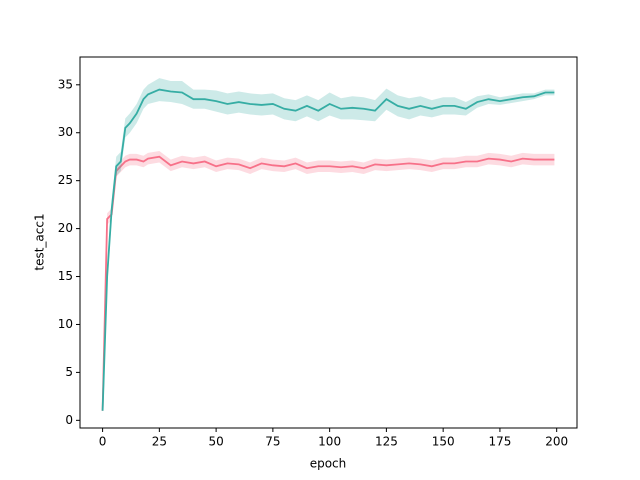 The width and height of the screenshot is (640, 480). I want to click on x-axis-label: epoch, so click(328, 464).